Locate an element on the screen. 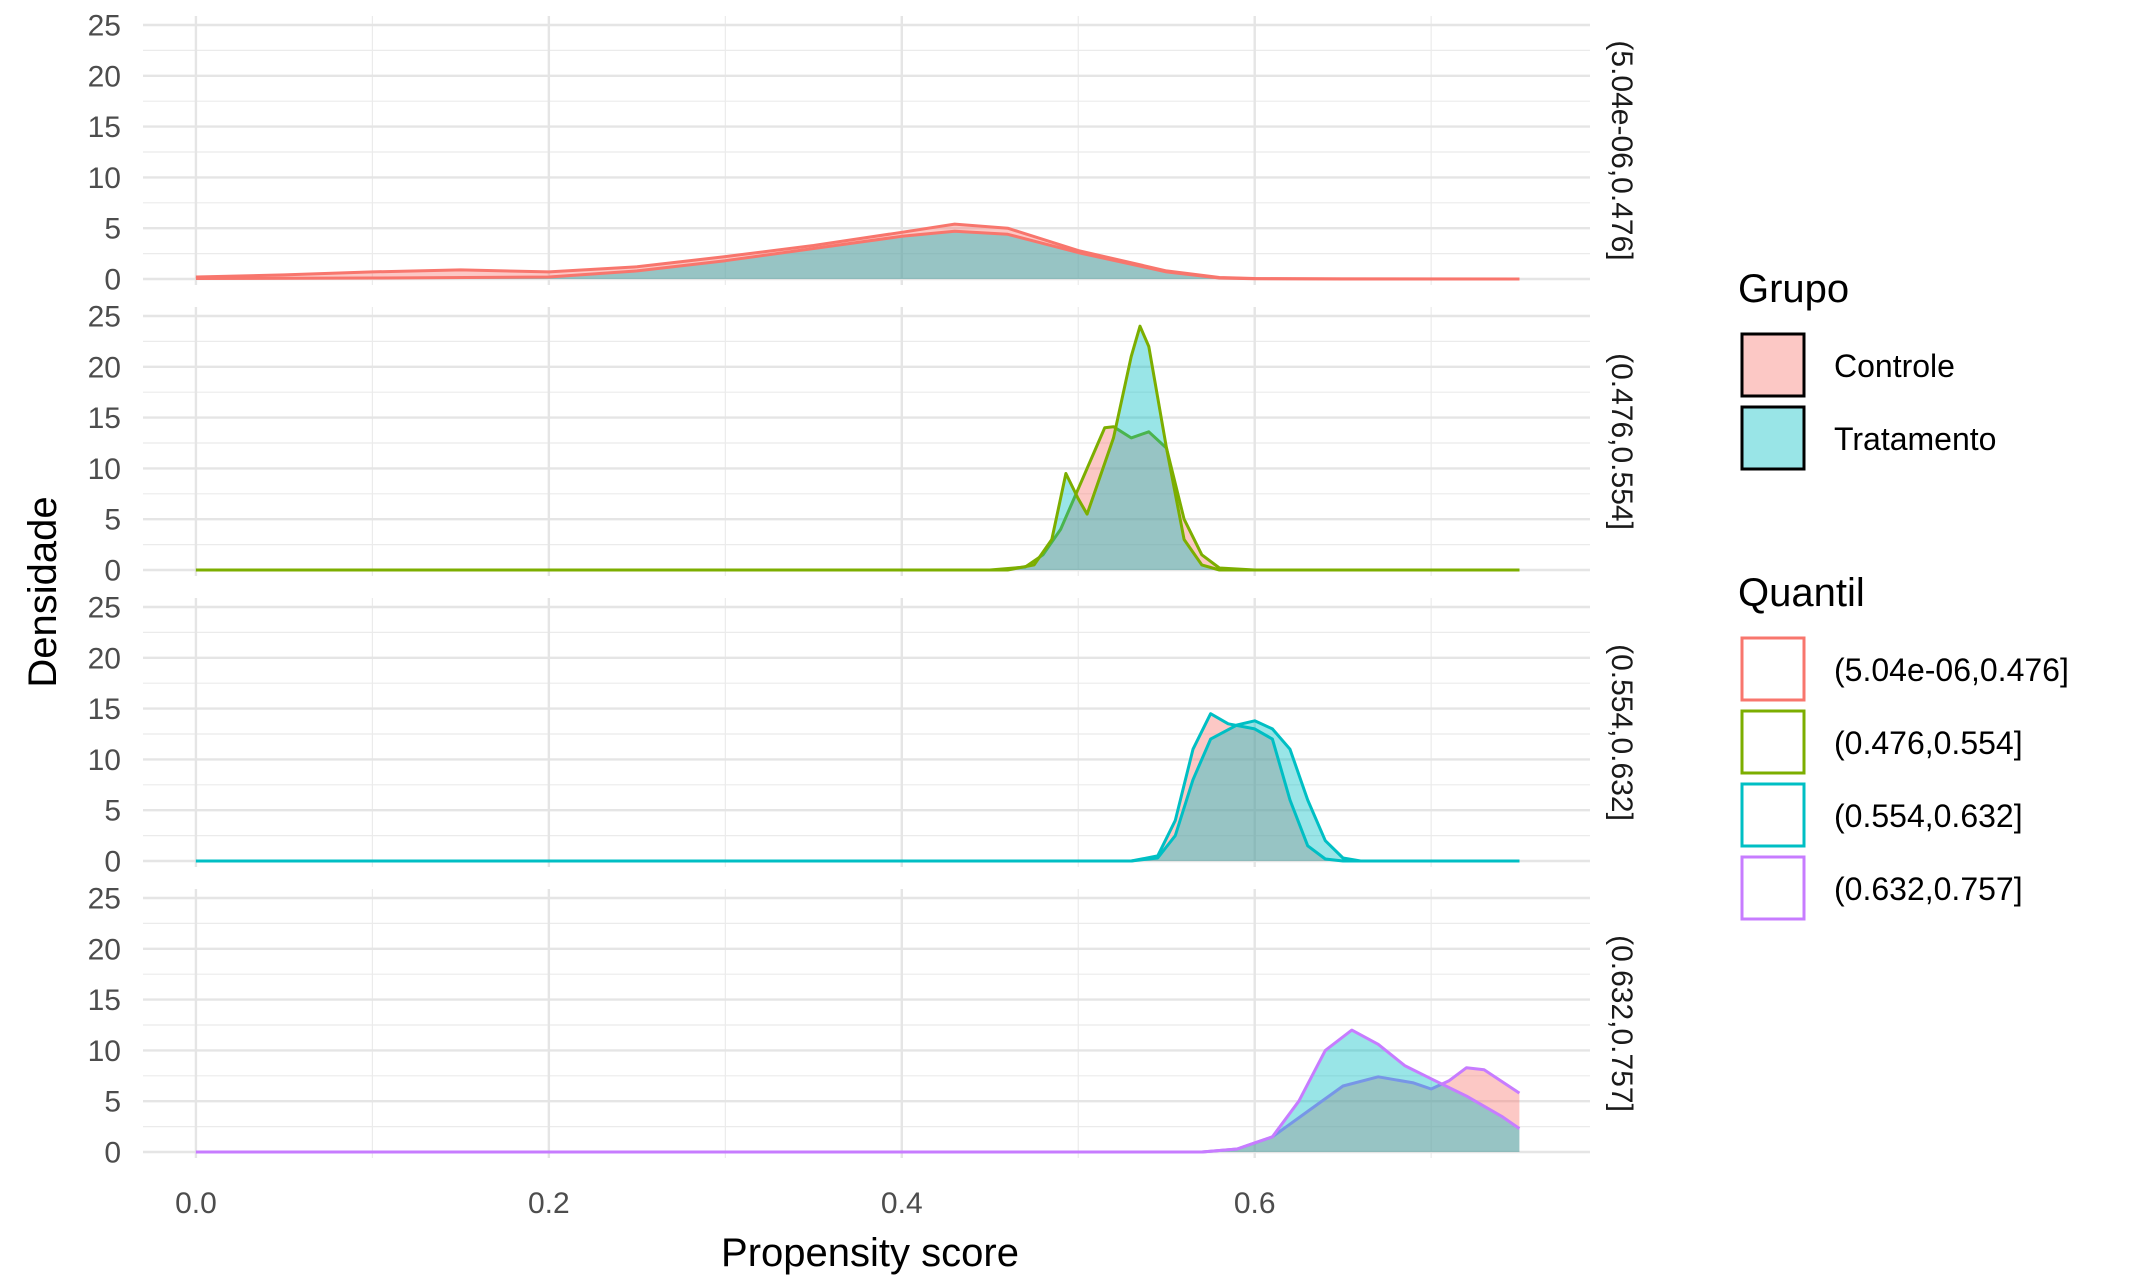 The width and height of the screenshot is (2131, 1284). x-axis-title: Propensity score is located at coordinates (870, 1253).